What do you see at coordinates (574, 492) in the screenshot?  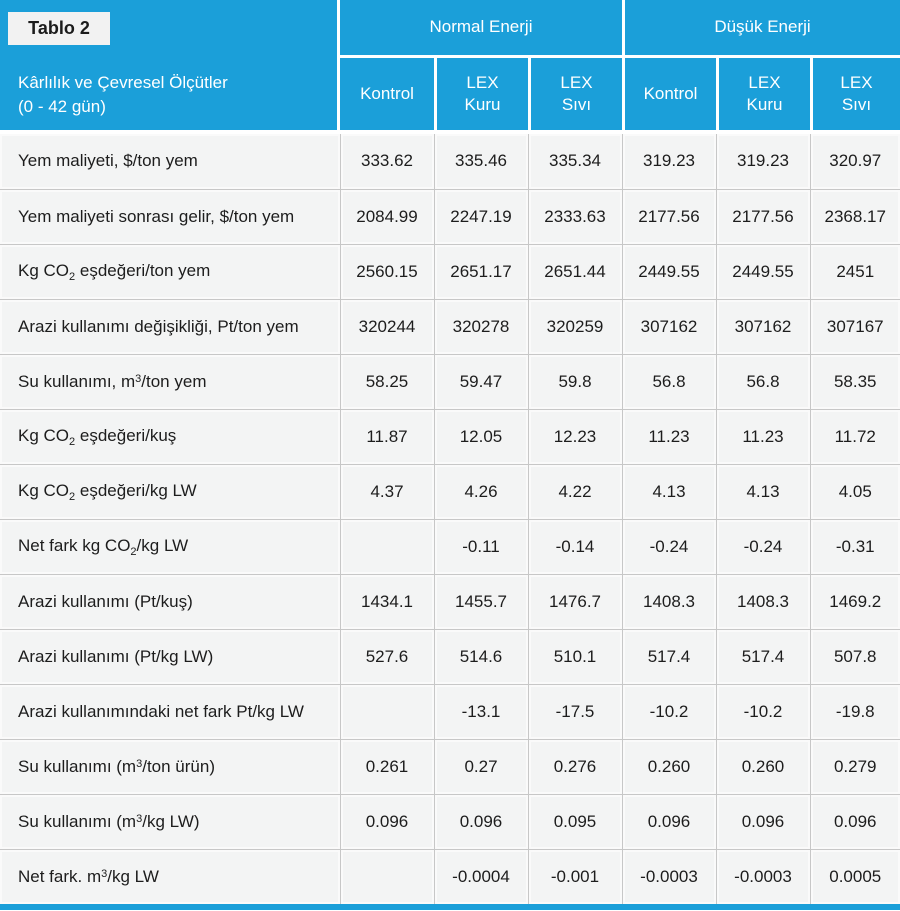 I see `cell-value: 4.22` at bounding box center [574, 492].